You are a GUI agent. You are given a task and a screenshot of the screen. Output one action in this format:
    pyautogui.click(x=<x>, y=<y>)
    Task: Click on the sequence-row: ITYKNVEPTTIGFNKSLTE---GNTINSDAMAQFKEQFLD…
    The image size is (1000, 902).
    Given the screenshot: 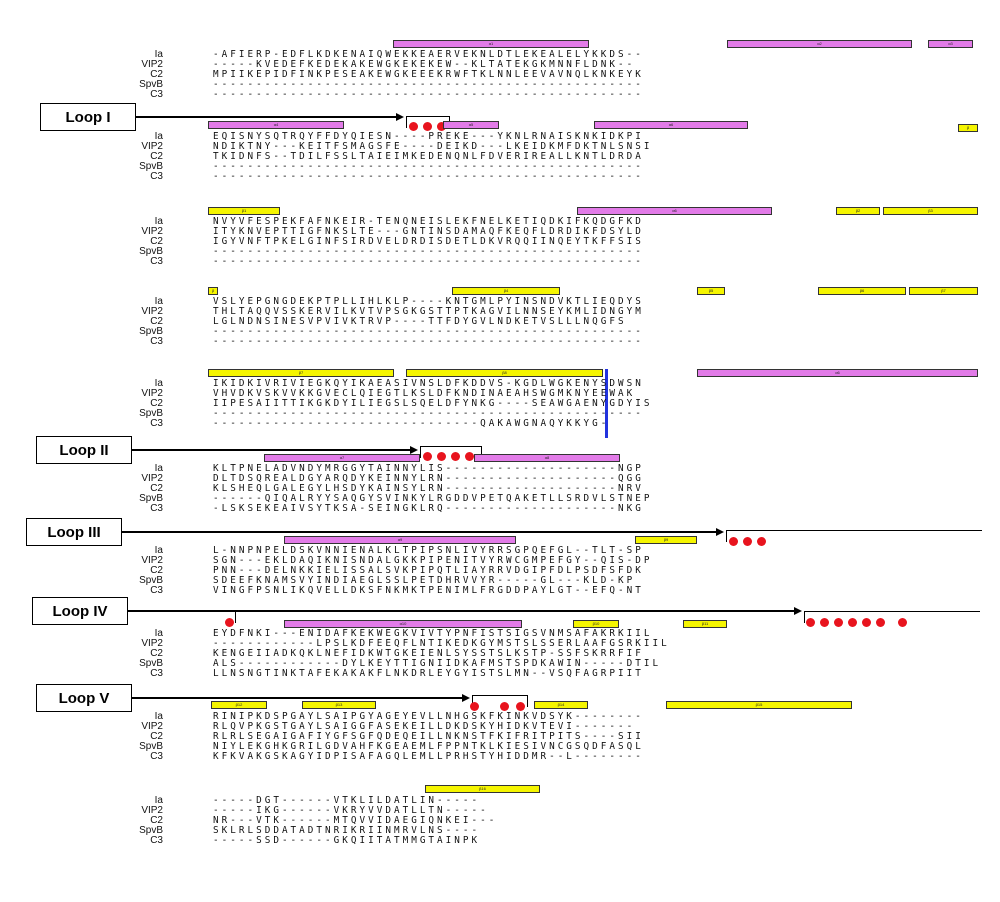 What is the action you would take?
    pyautogui.click(x=428, y=231)
    